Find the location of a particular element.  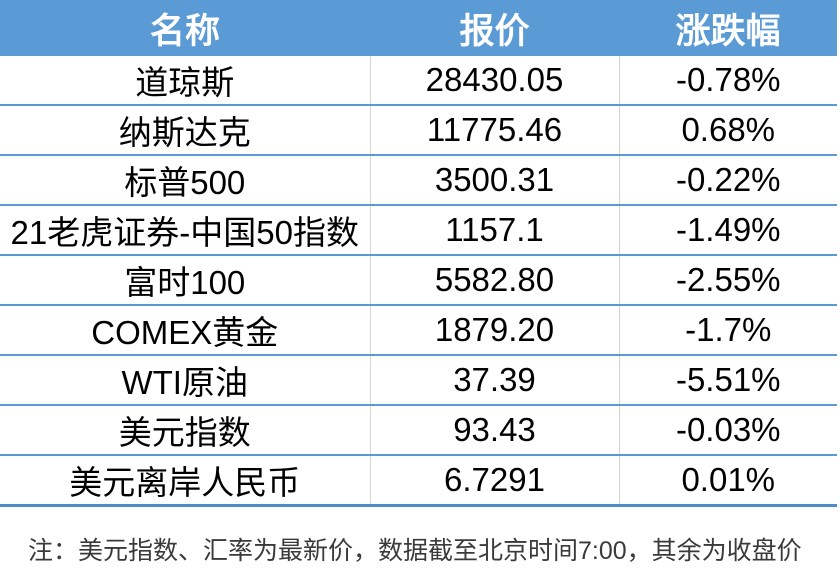

table-row: 美元指数 93.43 -0.03% is located at coordinates (418, 430).